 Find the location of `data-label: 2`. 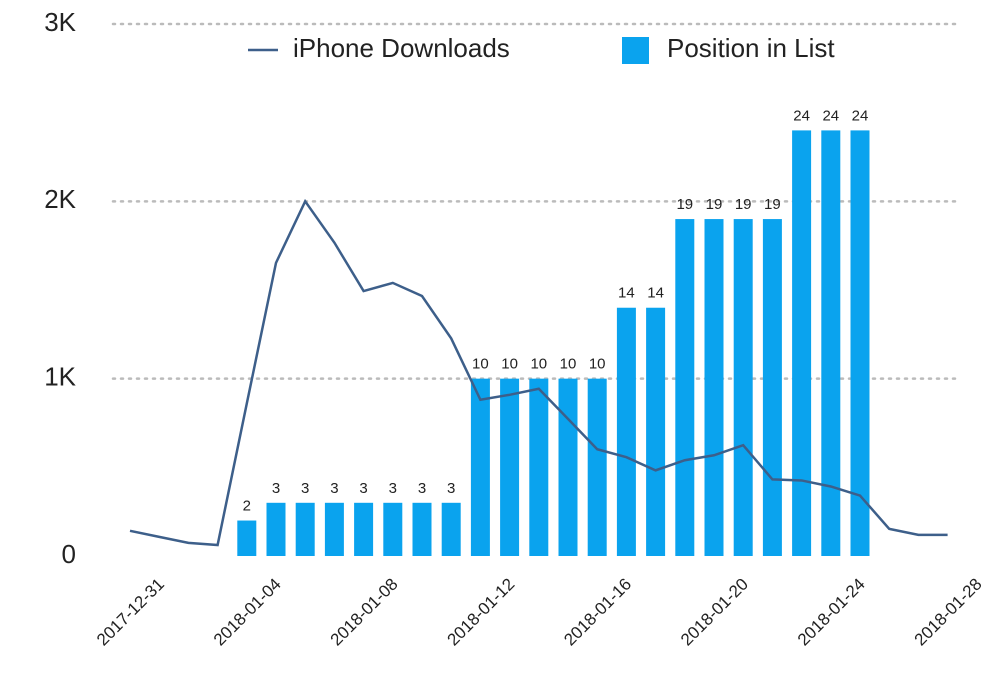

data-label: 2 is located at coordinates (247, 506).